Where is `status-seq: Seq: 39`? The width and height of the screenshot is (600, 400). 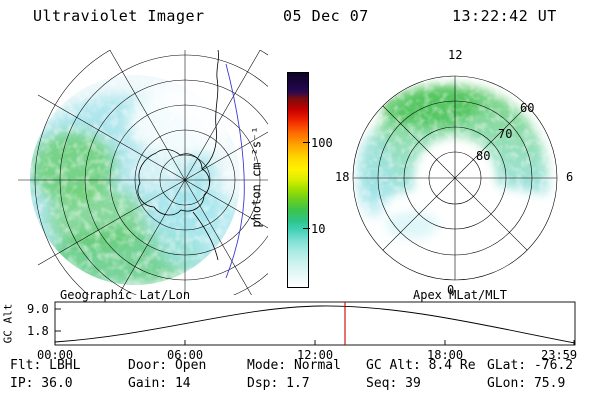 status-seq: Seq: 39 is located at coordinates (393, 383).